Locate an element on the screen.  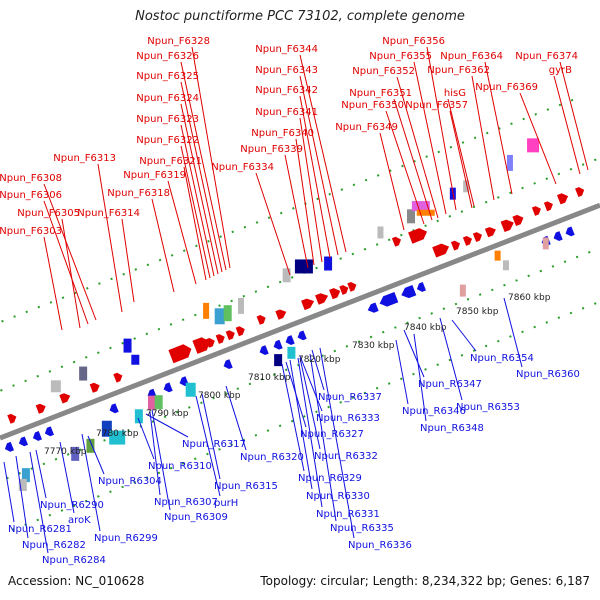
forward-gene-label: Npun_F6350 is located at coordinates (372, 105).